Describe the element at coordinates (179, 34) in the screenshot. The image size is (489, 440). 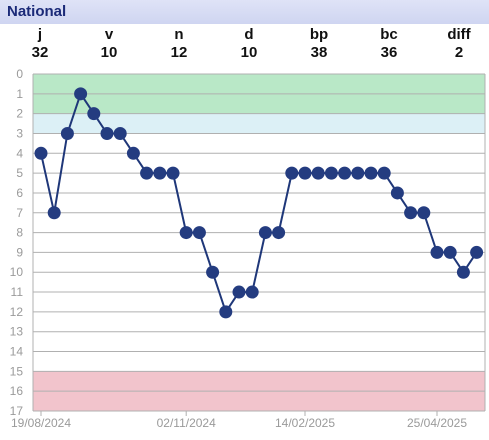
I see `stat-label: n` at that location.